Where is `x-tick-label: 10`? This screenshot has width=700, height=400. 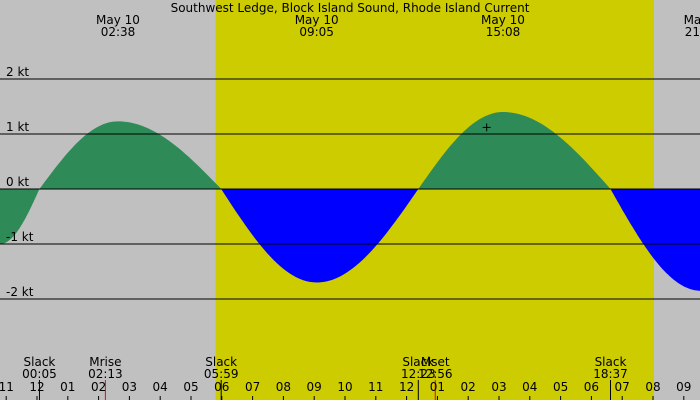
x-tick-label: 10 is located at coordinates (344, 387).